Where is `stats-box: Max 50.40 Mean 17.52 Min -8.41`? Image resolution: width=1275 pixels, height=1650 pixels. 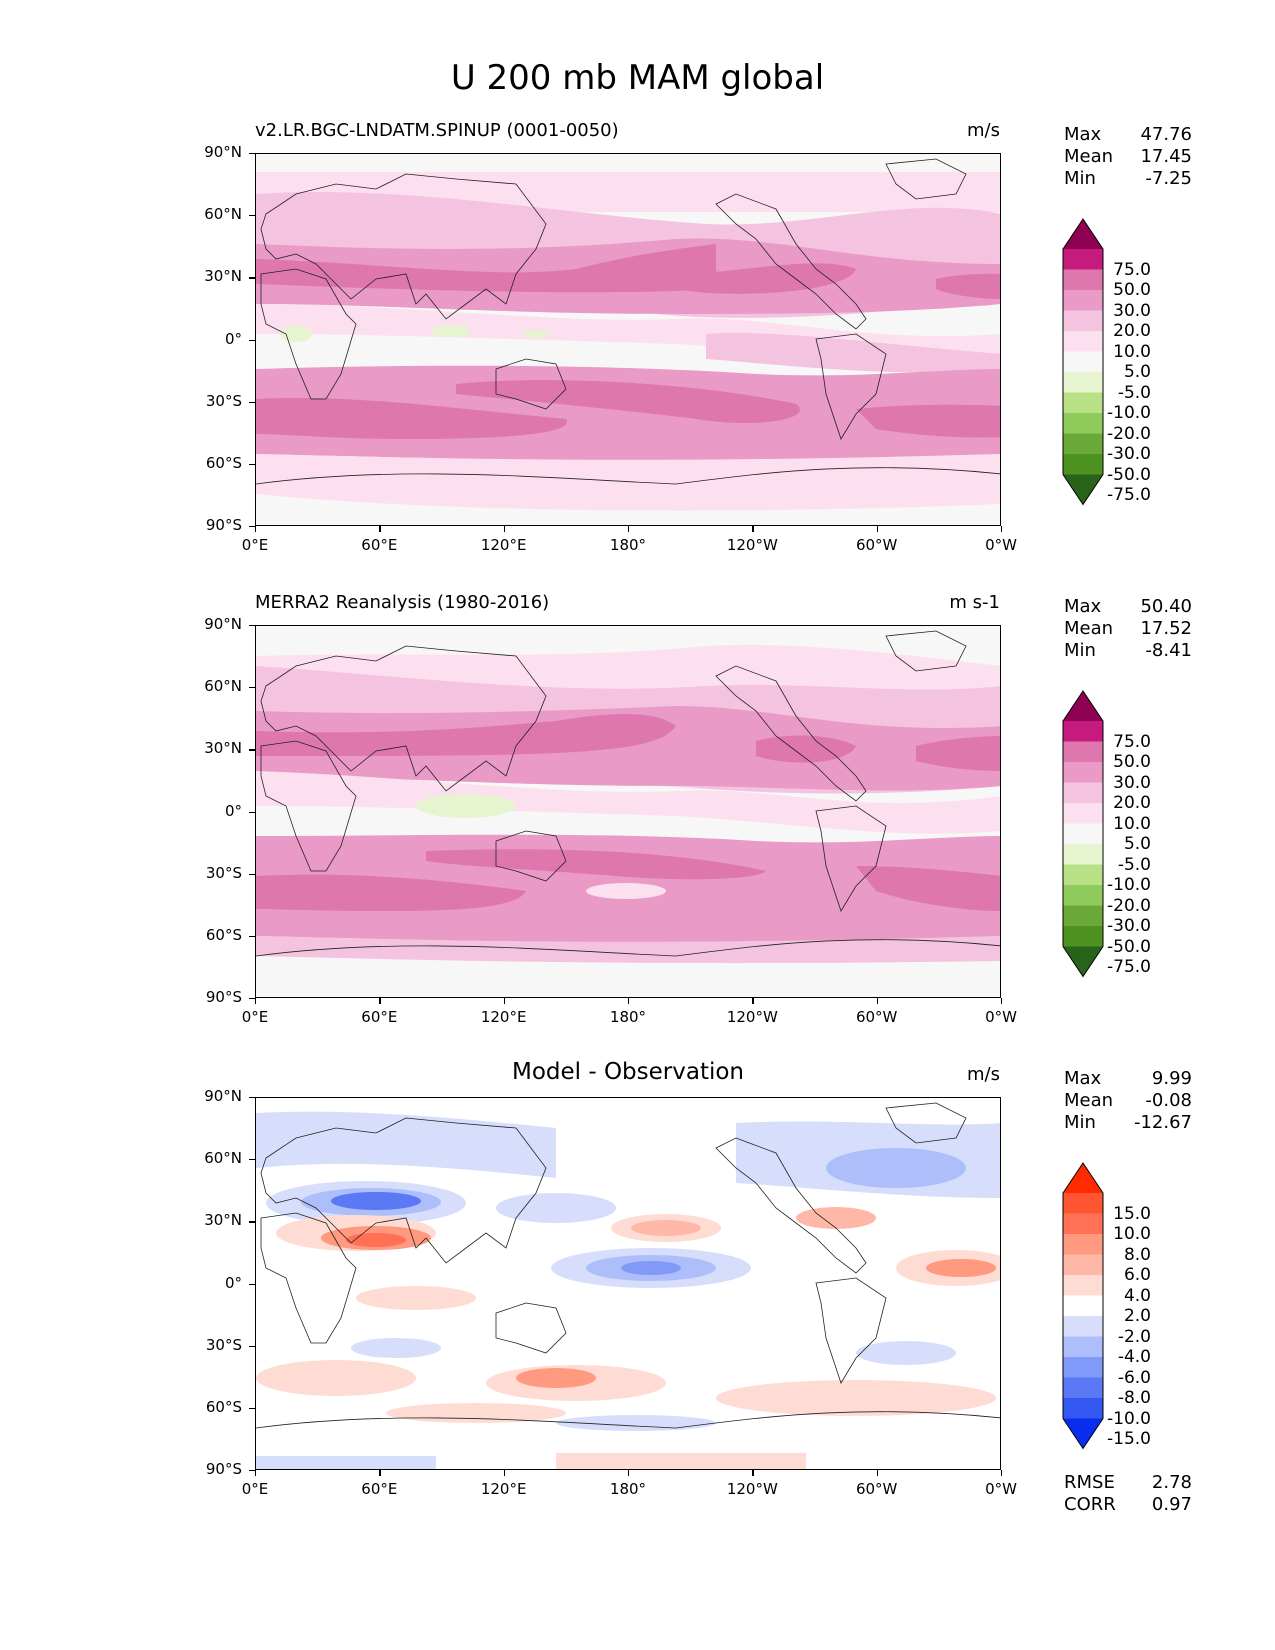
stats-box: Max 50.40 Mean 17.52 Min -8.41 is located at coordinates (1128, 629).